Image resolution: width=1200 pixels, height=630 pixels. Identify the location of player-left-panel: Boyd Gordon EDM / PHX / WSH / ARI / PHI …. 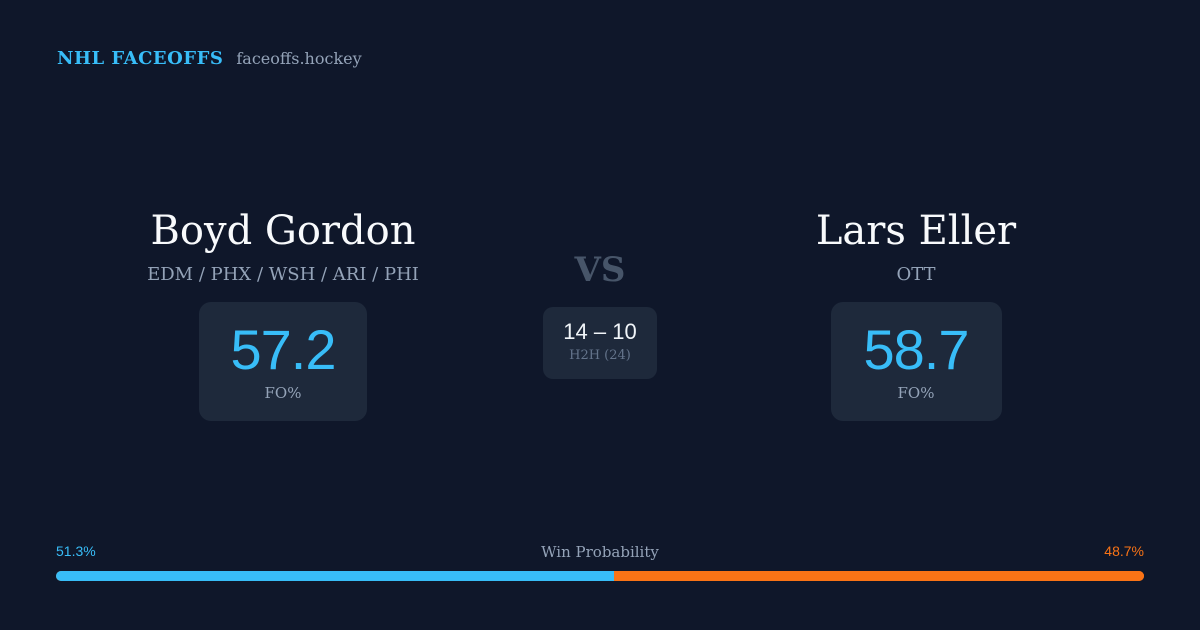
(283, 313).